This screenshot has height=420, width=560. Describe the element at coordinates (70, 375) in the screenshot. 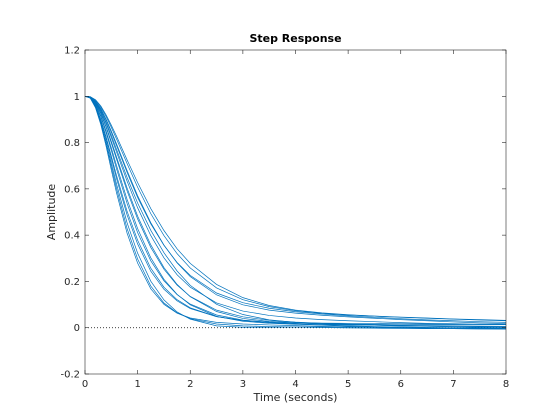

I see `y-tick-label: -0.2` at that location.